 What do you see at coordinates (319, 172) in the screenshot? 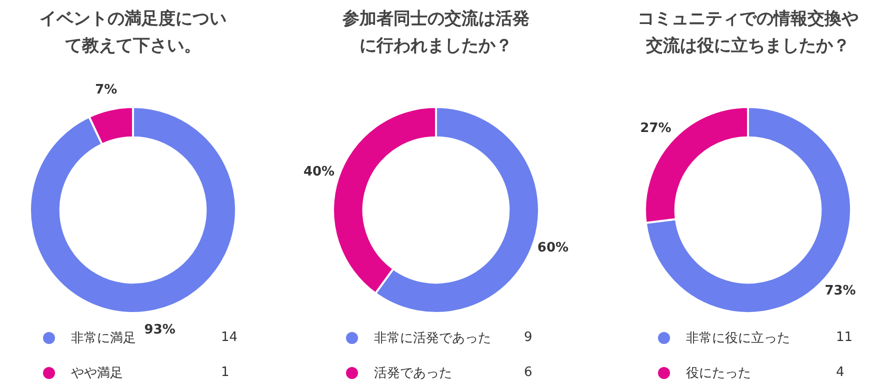
I see `data-label: 40%` at bounding box center [319, 172].